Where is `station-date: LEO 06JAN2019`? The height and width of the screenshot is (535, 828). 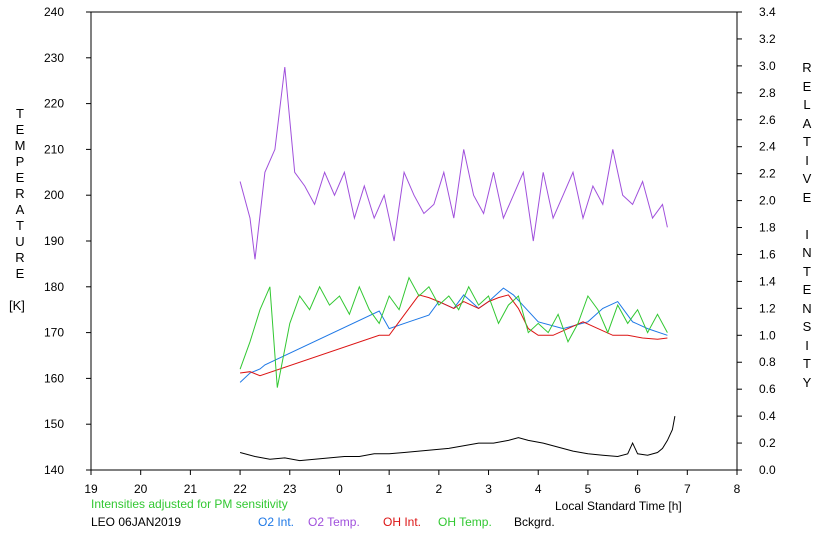
station-date: LEO 06JAN2019 is located at coordinates (136, 522).